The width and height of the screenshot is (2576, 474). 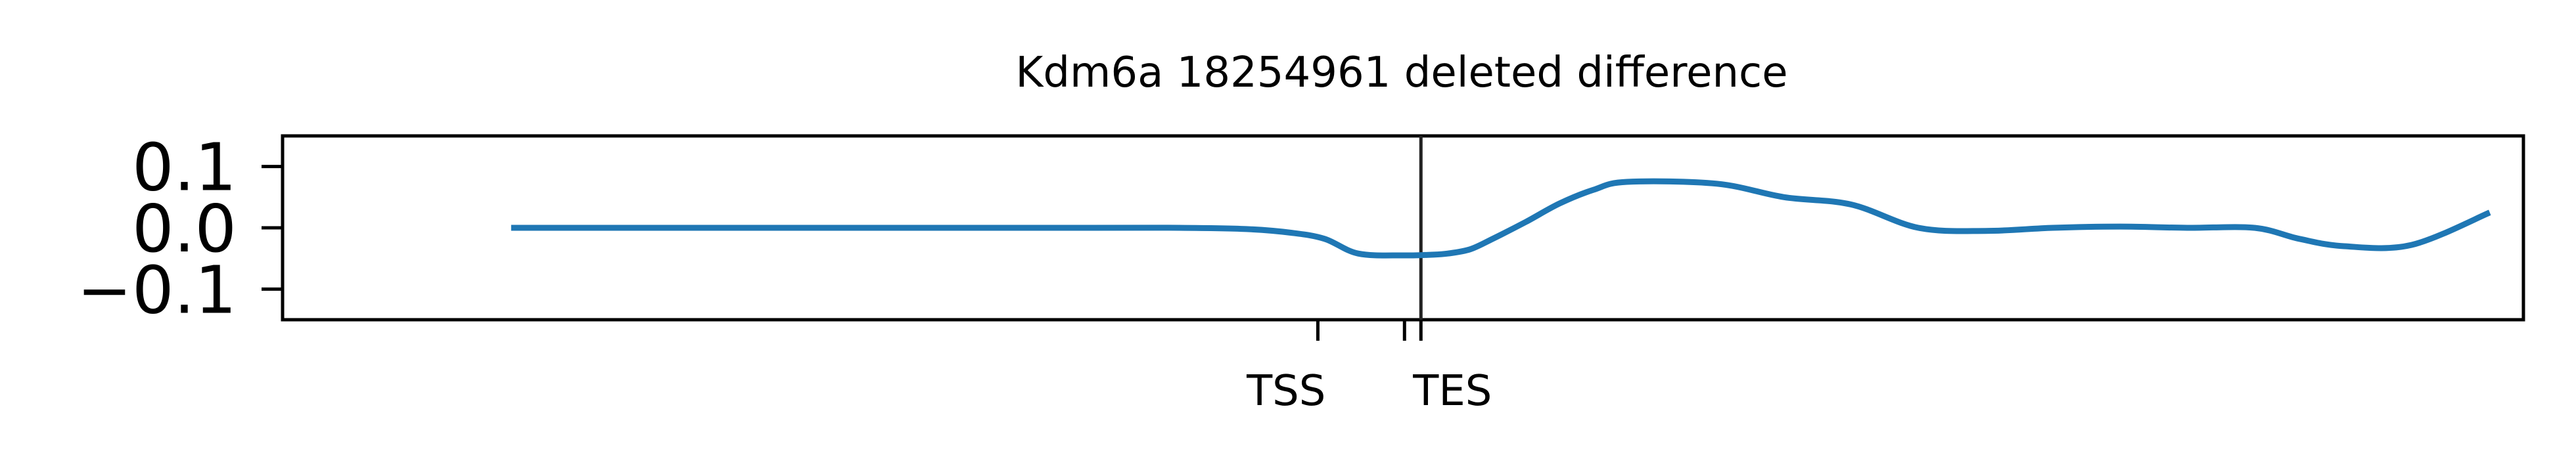 I want to click on y-tick-label: 0.1, so click(x=185, y=167).